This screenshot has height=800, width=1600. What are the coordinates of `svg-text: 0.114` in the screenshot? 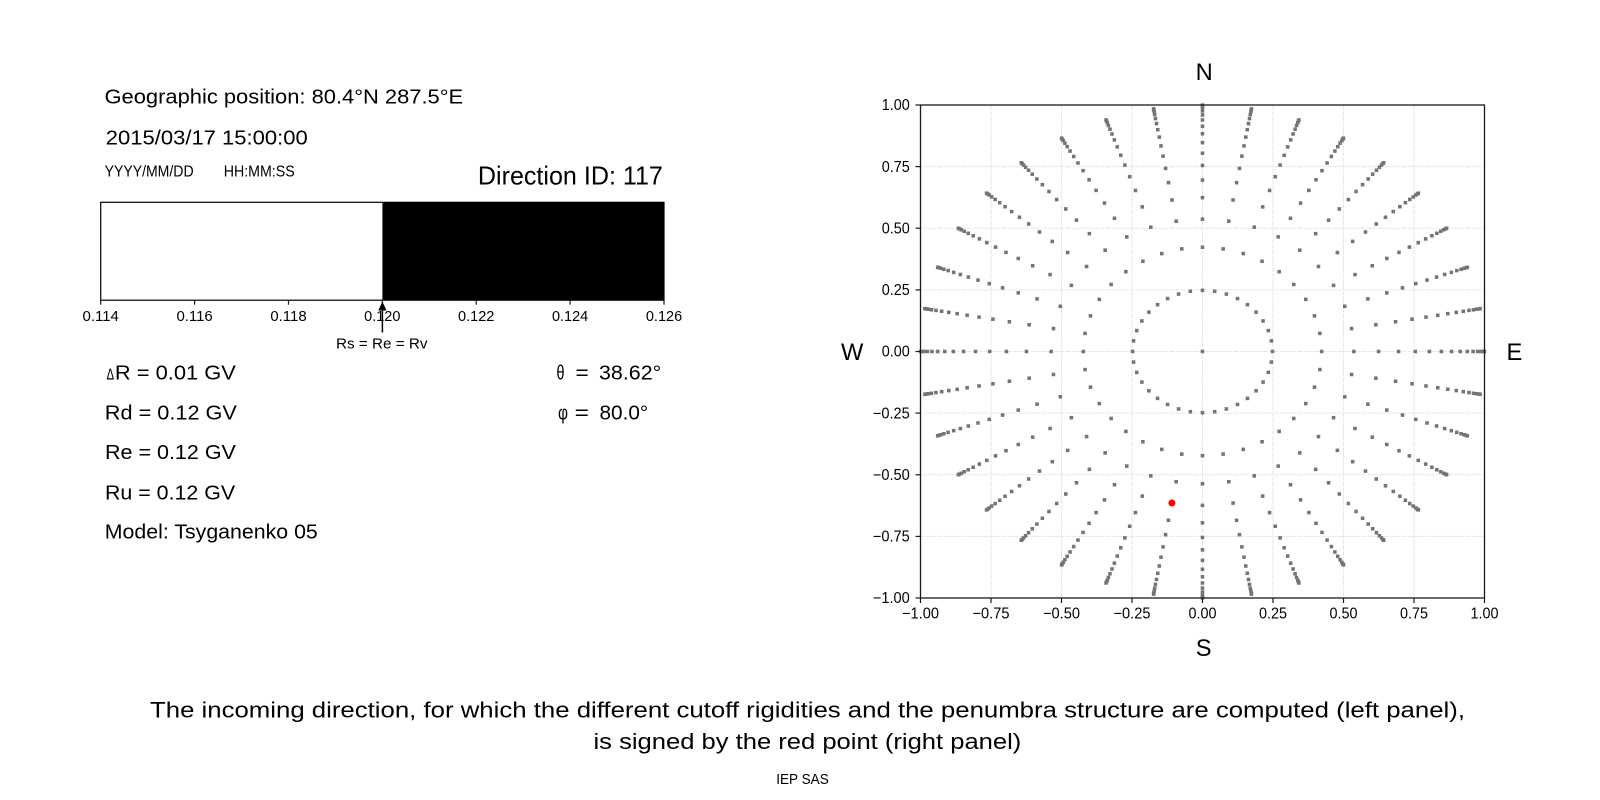 It's located at (101, 316).